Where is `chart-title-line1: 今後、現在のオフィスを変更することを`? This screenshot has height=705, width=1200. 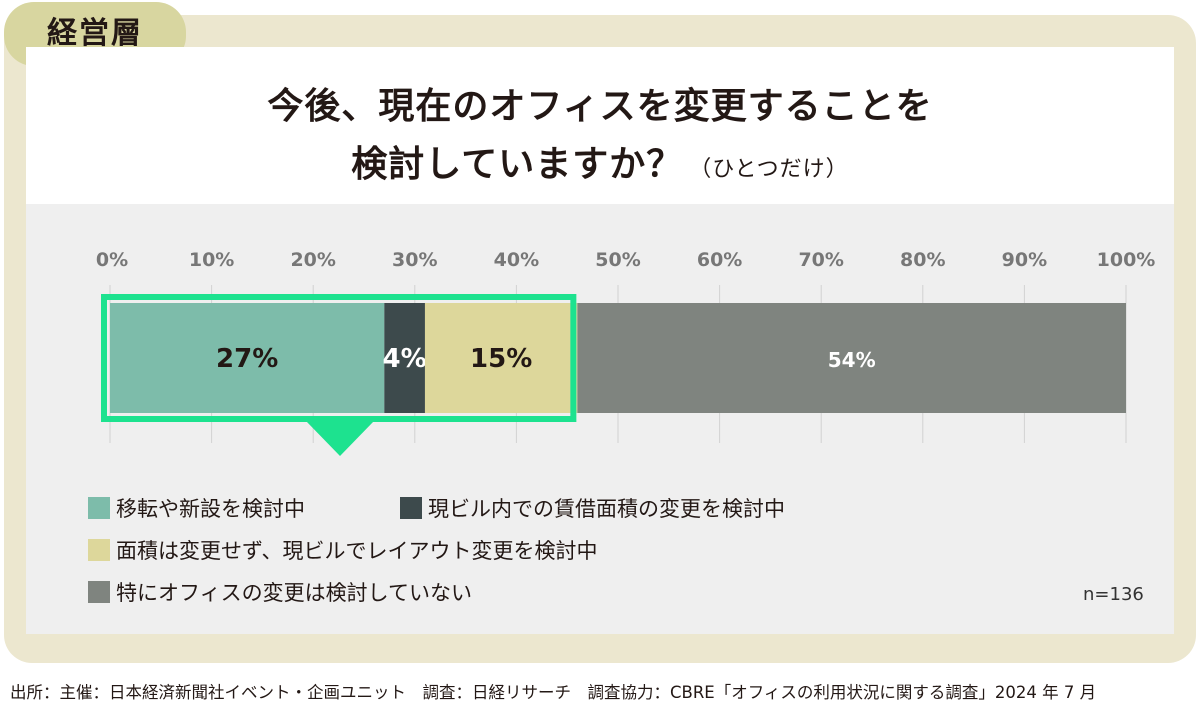
chart-title-line1: 今後、現在のオフィスを変更することを is located at coordinates (600, 106).